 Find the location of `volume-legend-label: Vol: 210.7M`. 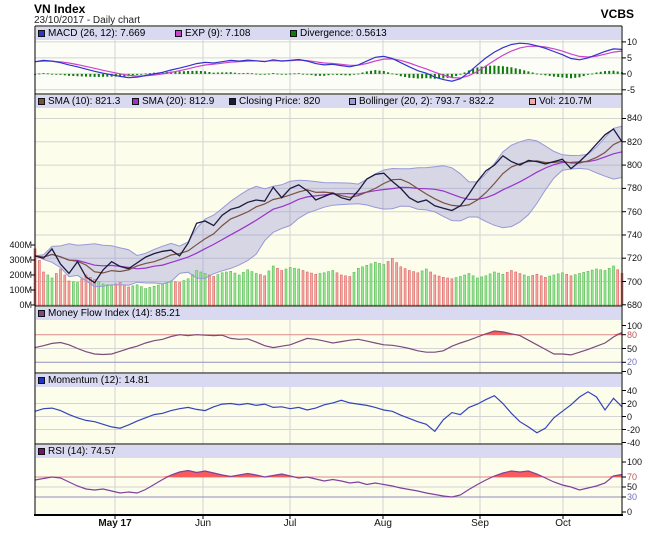

volume-legend-label: Vol: 210.7M is located at coordinates (565, 101).